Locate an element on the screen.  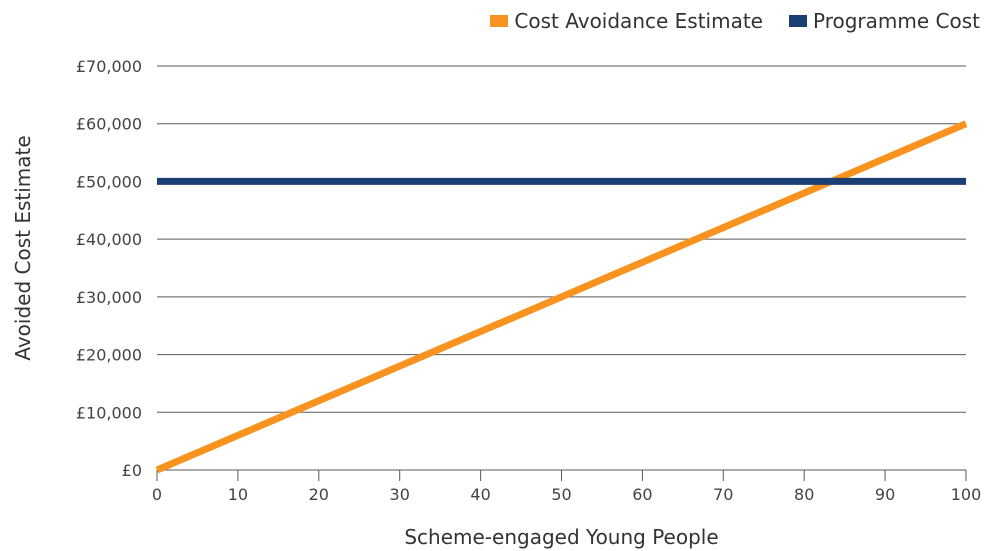
y-tick-label-3: £30,000 is located at coordinates (109, 297).